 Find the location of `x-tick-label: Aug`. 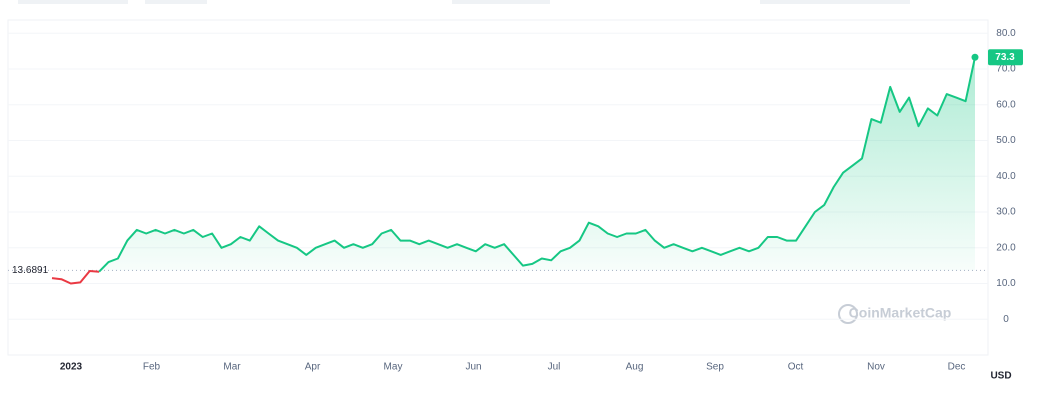

x-tick-label: Aug is located at coordinates (635, 367).